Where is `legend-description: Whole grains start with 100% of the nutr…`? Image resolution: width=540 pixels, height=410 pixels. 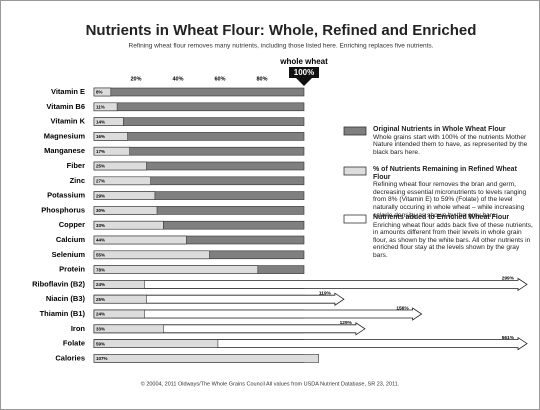 legend-description: Whole grains start with 100% of the nutr… is located at coordinates (450, 144).